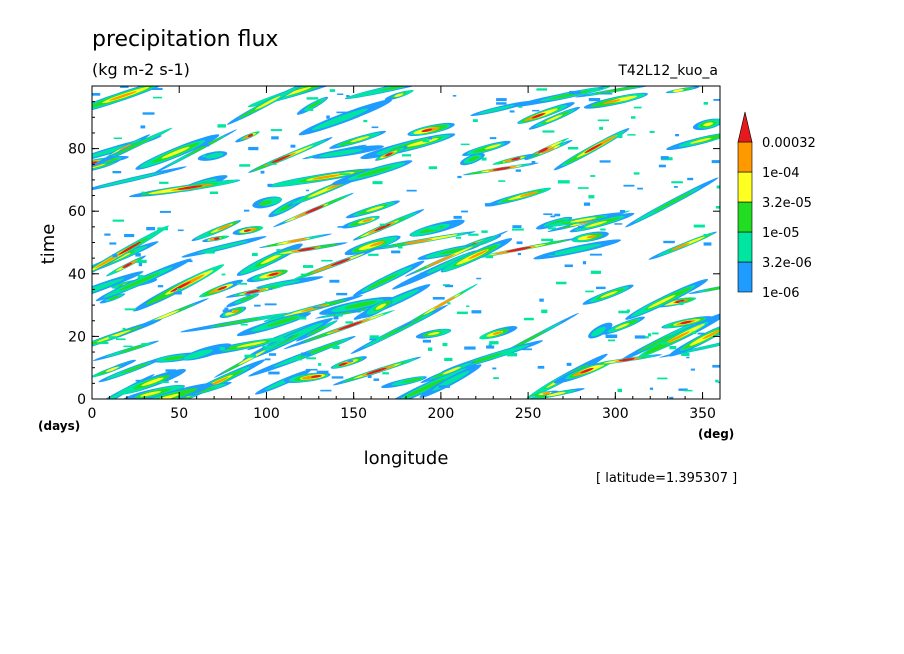 This screenshot has height=654, width=904. Describe the element at coordinates (77, 212) in the screenshot. I see `y-tick-label: 60` at that location.